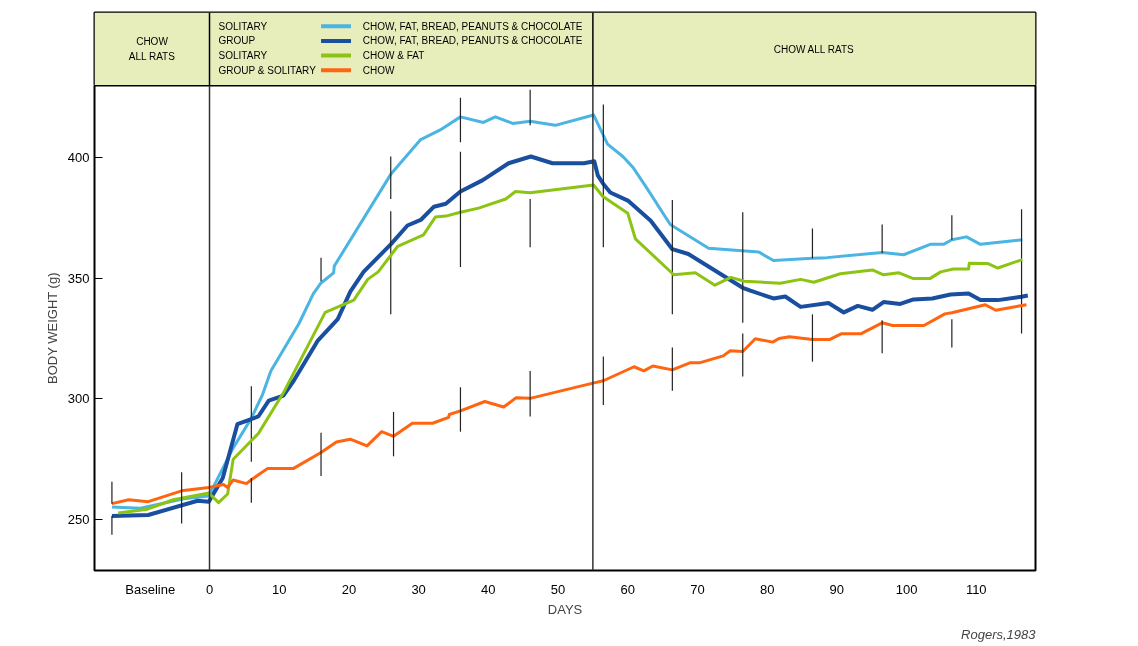  What do you see at coordinates (78, 157) in the screenshot?
I see `y-tick-label: 400` at bounding box center [78, 157].